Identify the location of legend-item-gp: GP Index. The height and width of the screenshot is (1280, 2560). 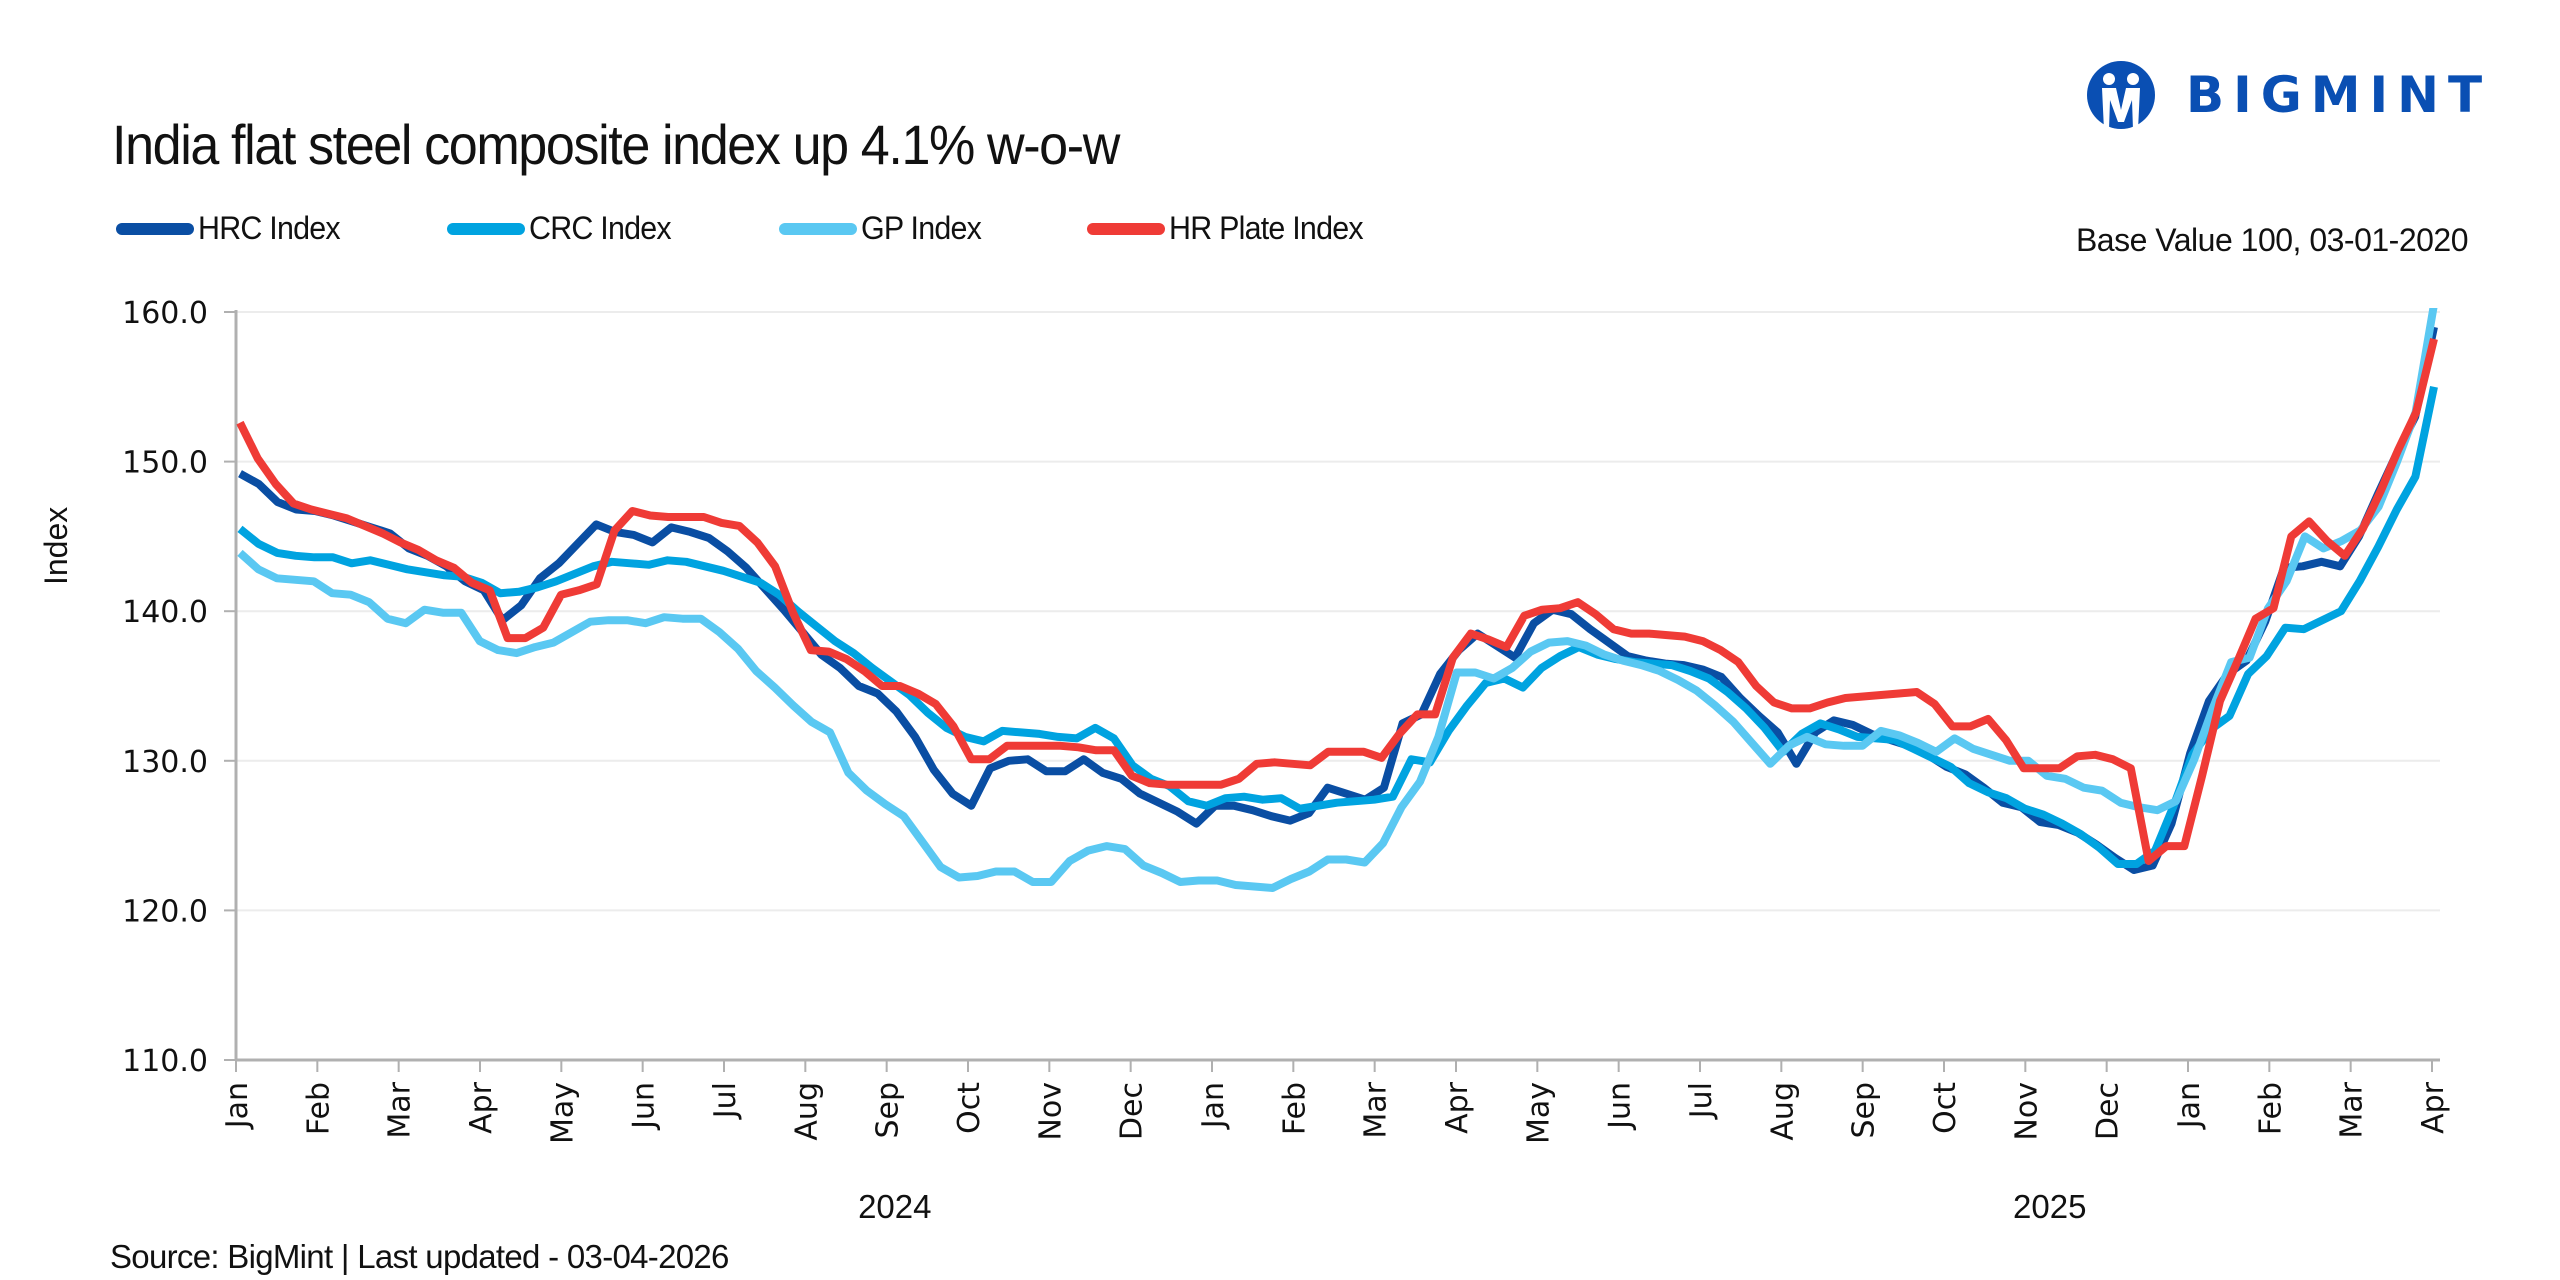
(882, 228).